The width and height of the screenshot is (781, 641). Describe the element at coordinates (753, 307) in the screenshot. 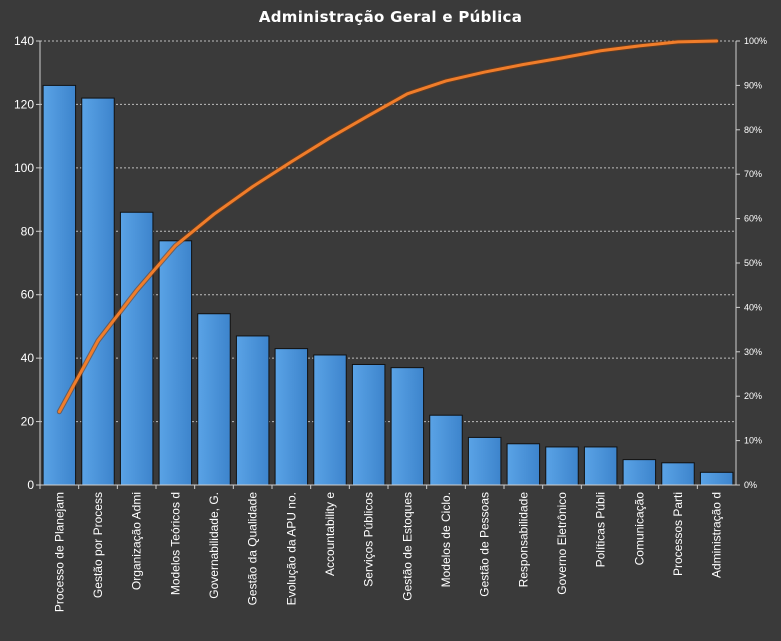

I see `y2-tick-label: 40%` at that location.